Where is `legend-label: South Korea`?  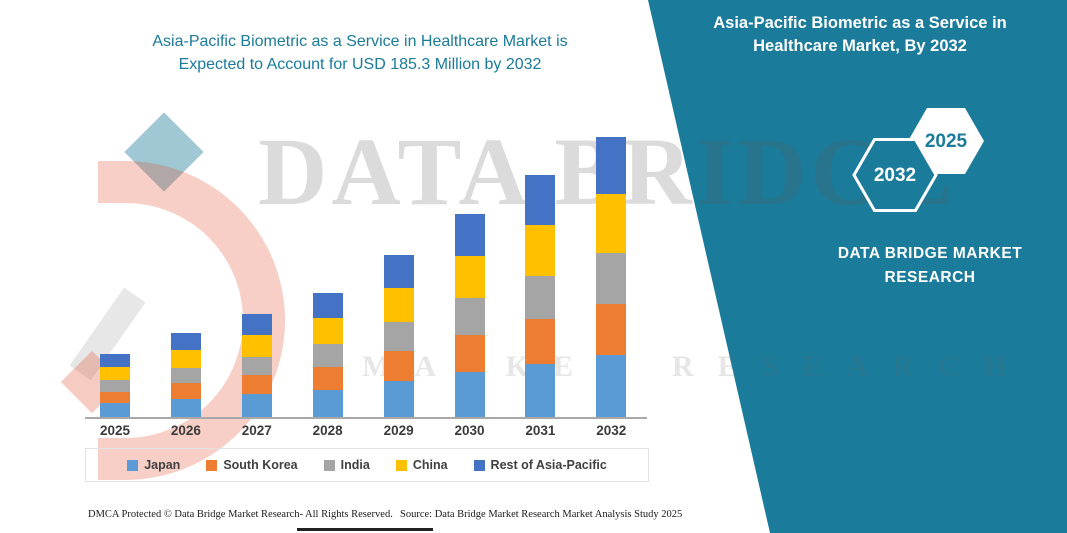 legend-label: South Korea is located at coordinates (260, 465).